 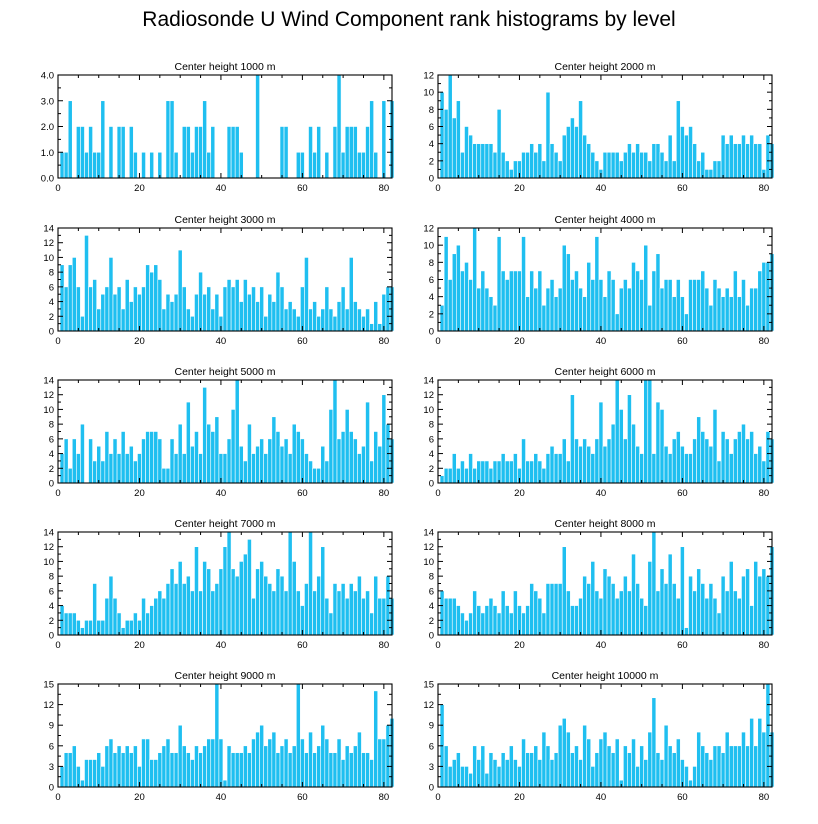 What do you see at coordinates (219, 280) in the screenshot?
I see `panel-3000m: Center height 3000 m 0 20 40 60 80 0 2 4 6 8 10 12 14` at bounding box center [219, 280].